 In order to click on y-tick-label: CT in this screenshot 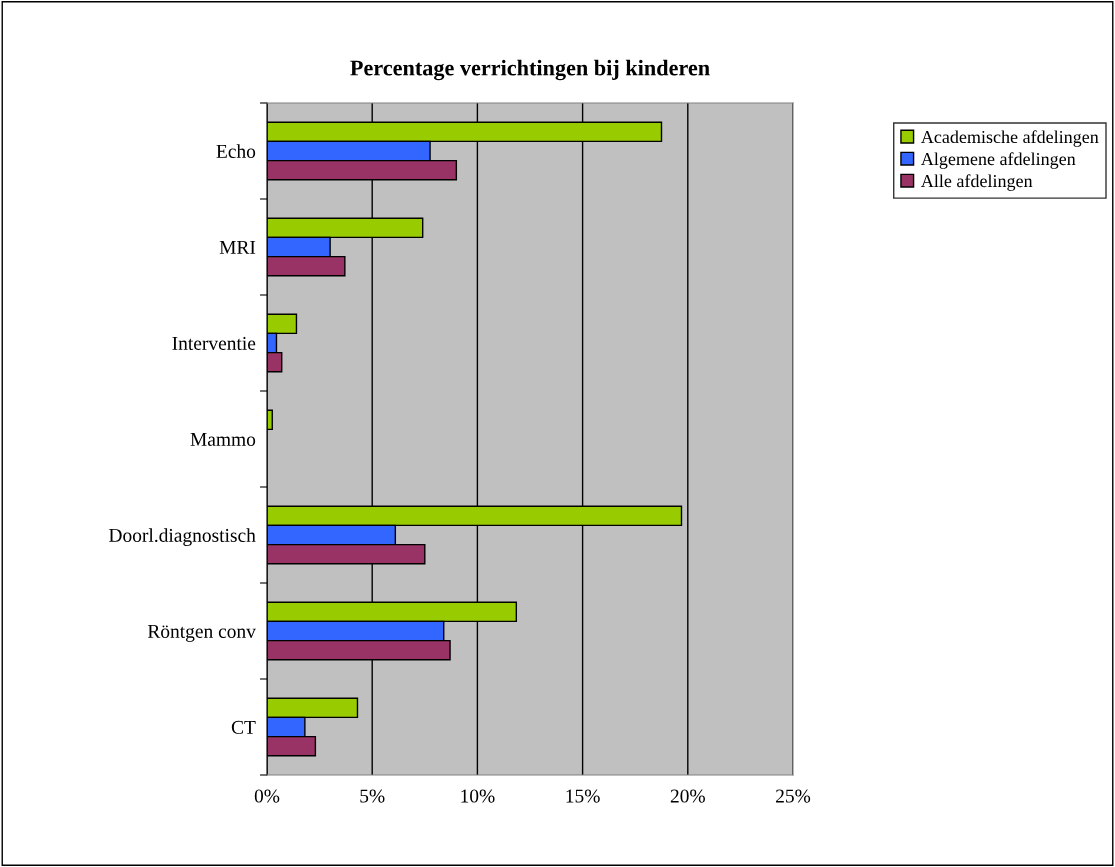, I will do `click(243, 727)`.